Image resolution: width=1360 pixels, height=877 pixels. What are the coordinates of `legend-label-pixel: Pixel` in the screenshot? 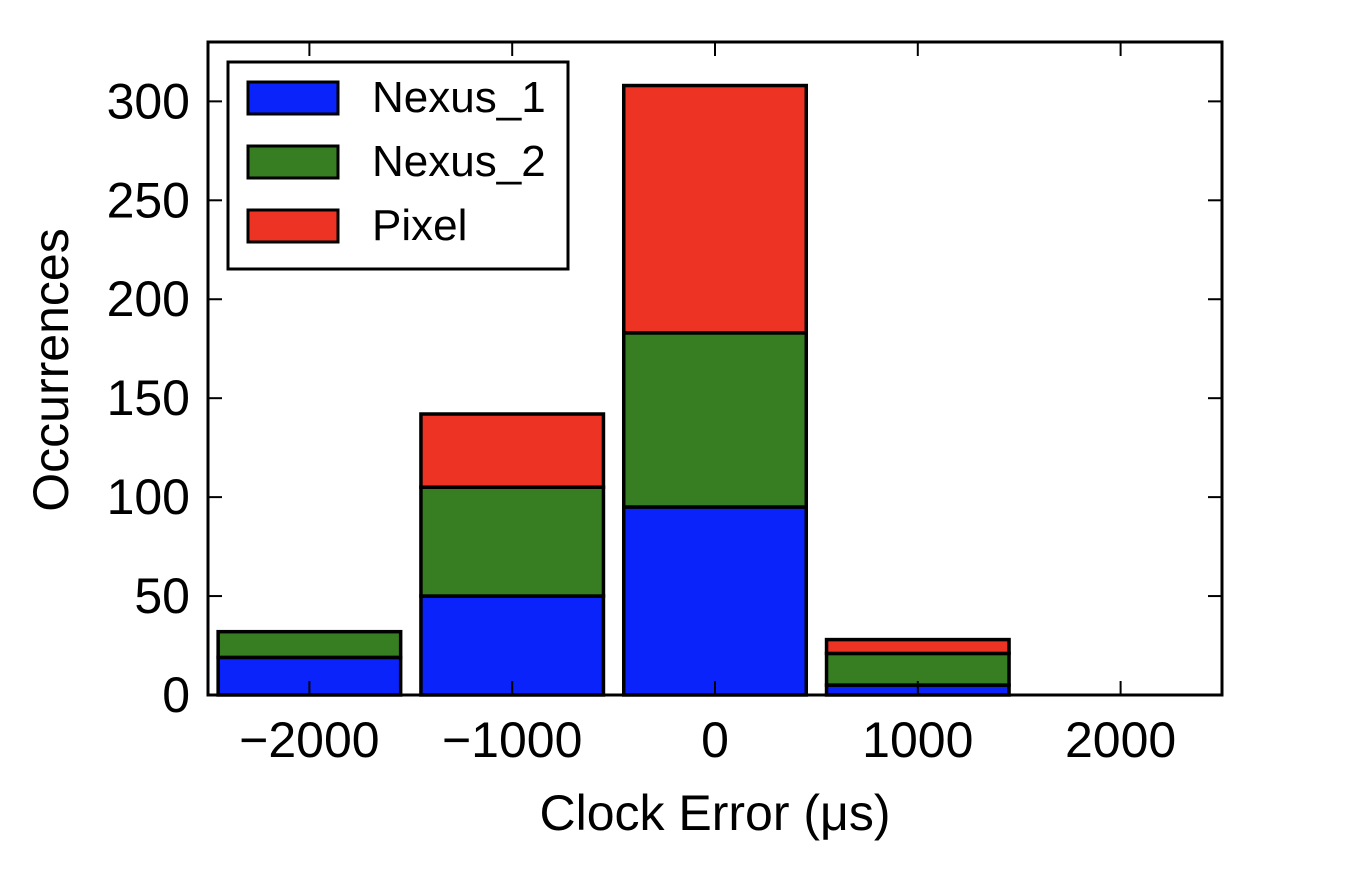 It's located at (419, 225).